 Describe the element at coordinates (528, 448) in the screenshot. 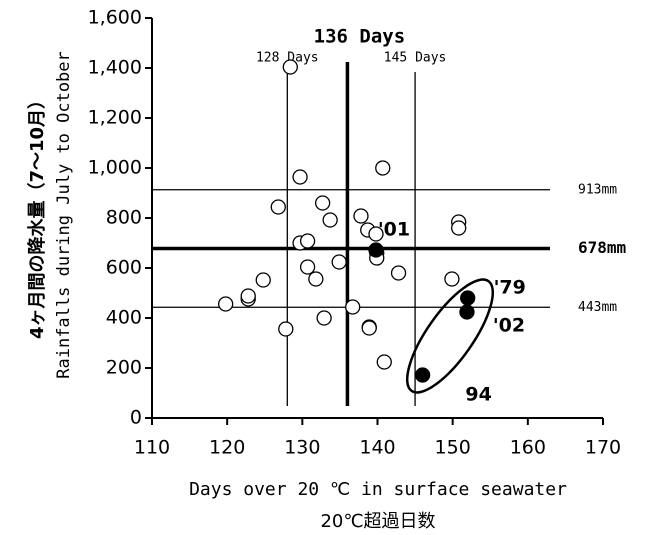

I see `x-tick-label: 160` at that location.